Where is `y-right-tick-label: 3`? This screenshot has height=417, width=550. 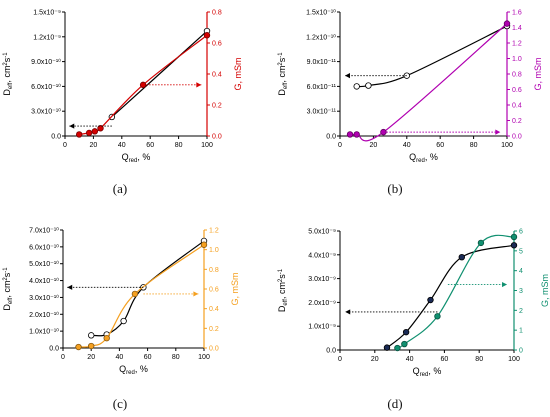 y-right-tick-label: 3 is located at coordinates (521, 291).